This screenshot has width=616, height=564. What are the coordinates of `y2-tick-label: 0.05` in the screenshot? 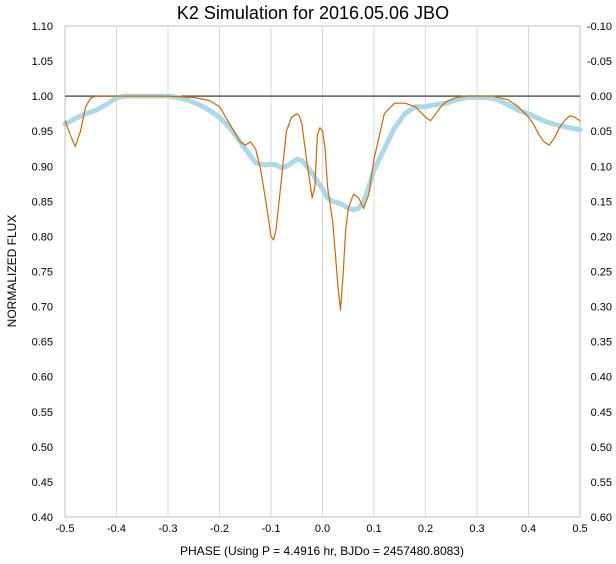 It's located at (601, 132).